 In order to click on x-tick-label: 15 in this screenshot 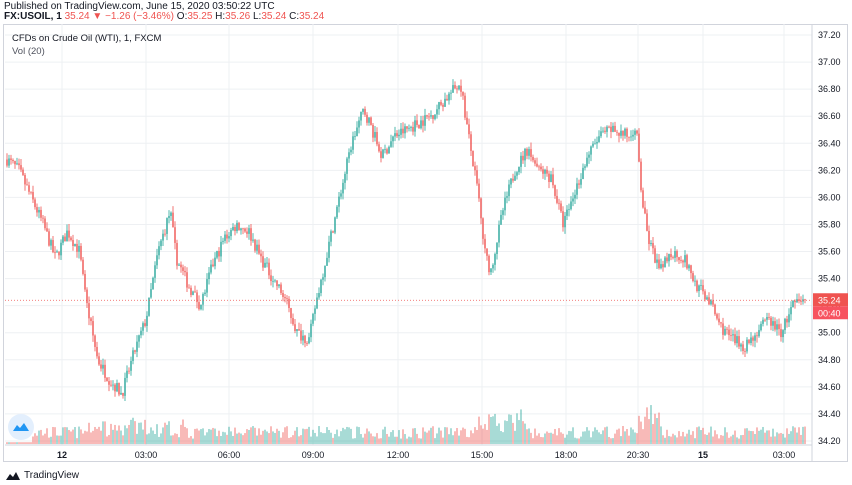, I will do `click(703, 455)`.